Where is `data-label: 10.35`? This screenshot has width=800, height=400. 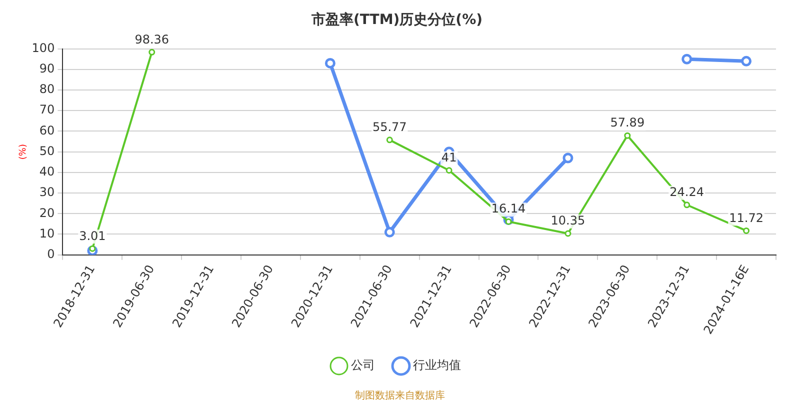
data-label: 10.35 is located at coordinates (568, 221).